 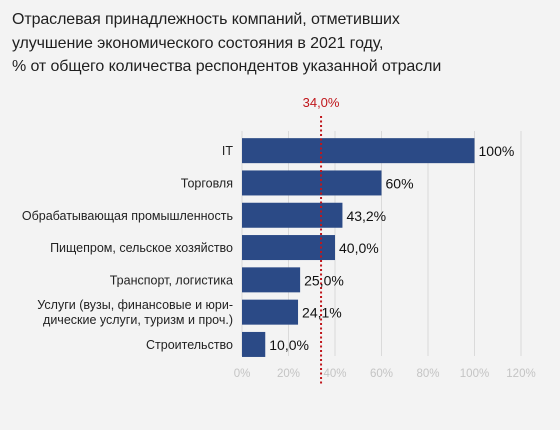 What do you see at coordinates (135, 305) in the screenshot?
I see `category-label: Услуги (вузы, финансовые и юри-` at bounding box center [135, 305].